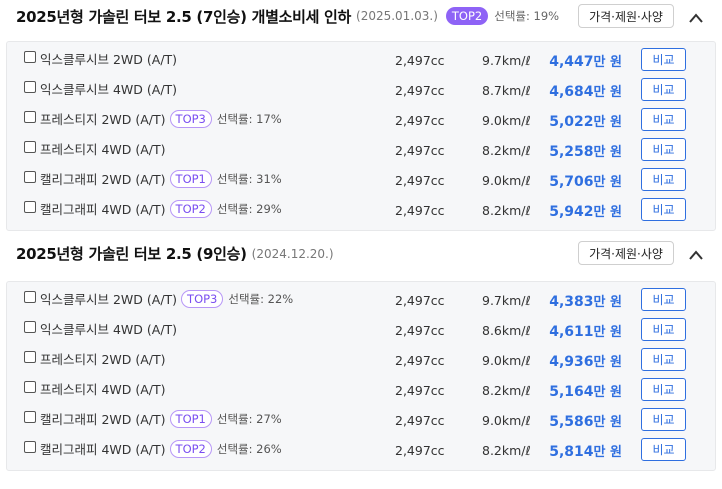  Describe the element at coordinates (571, 152) in the screenshot. I see `price-value: 5,258` at that location.